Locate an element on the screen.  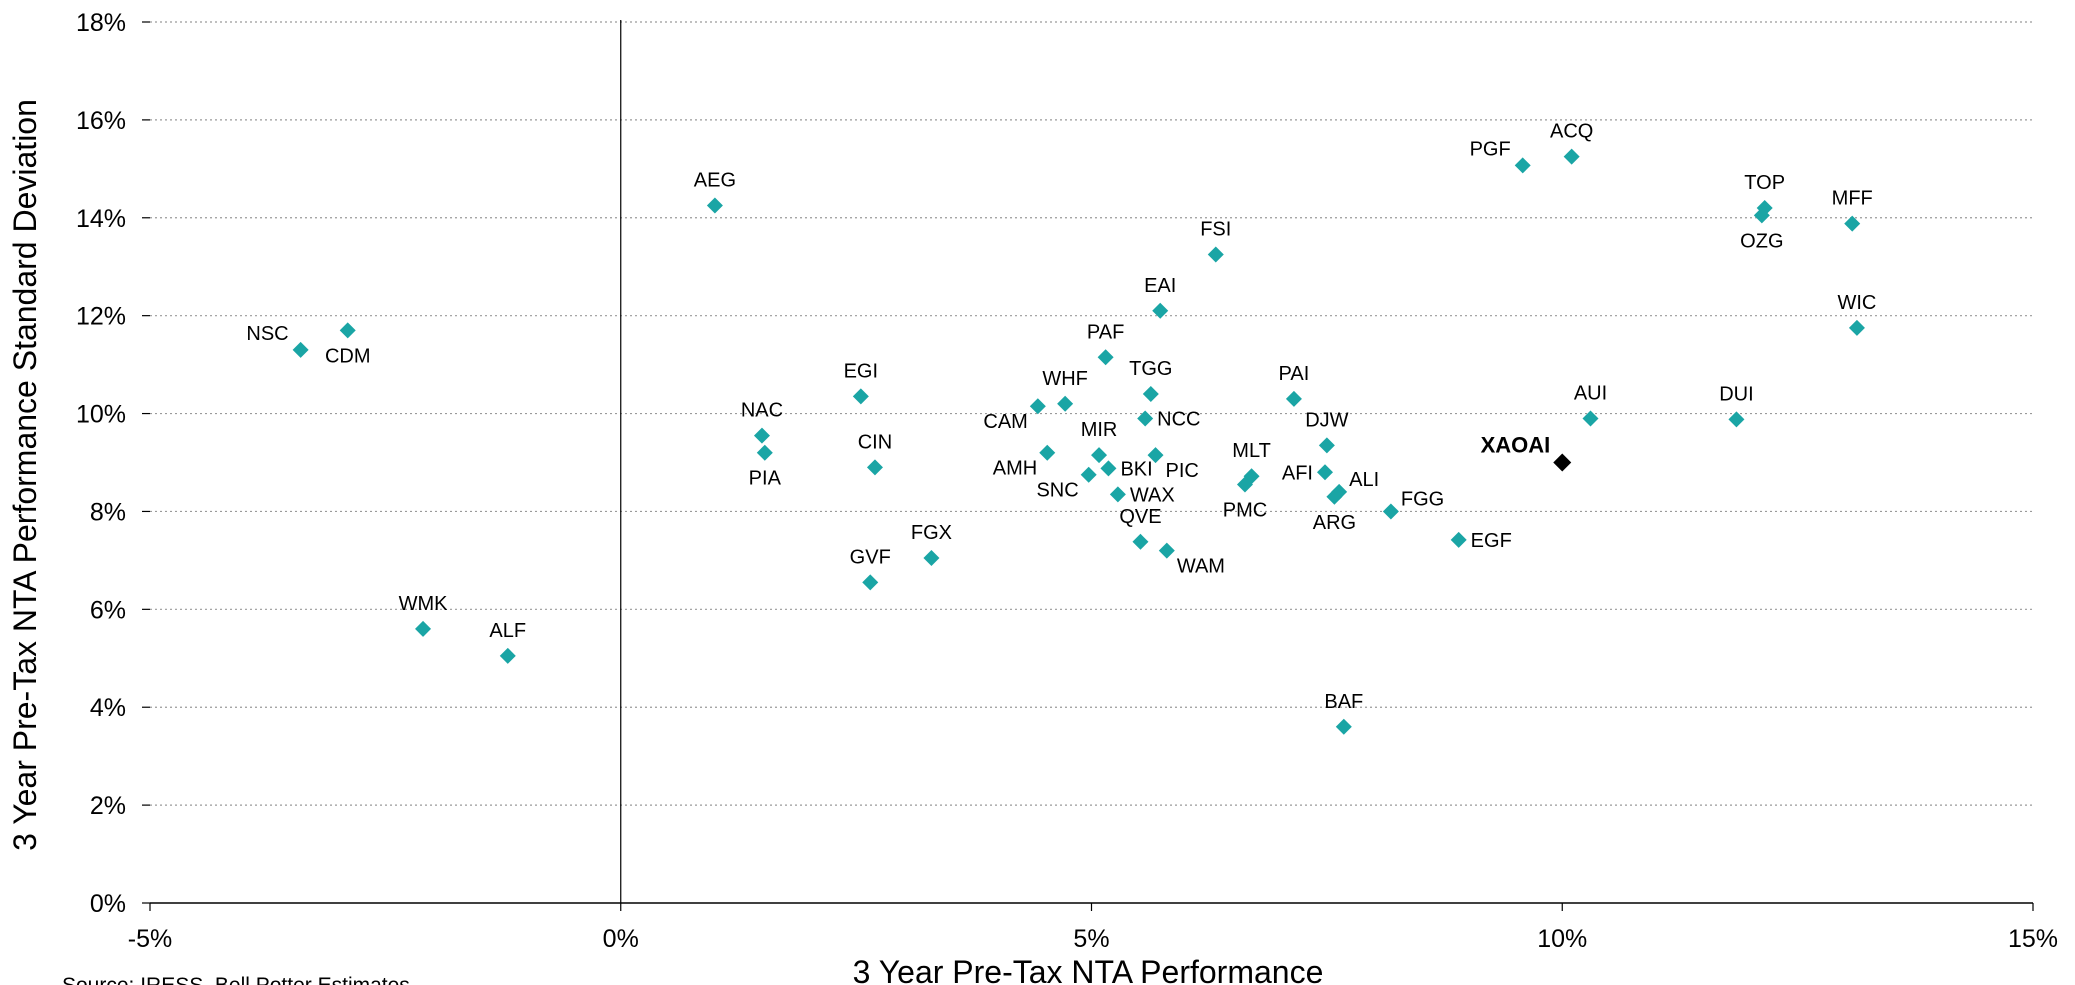
point-wic is located at coordinates (1856, 327).